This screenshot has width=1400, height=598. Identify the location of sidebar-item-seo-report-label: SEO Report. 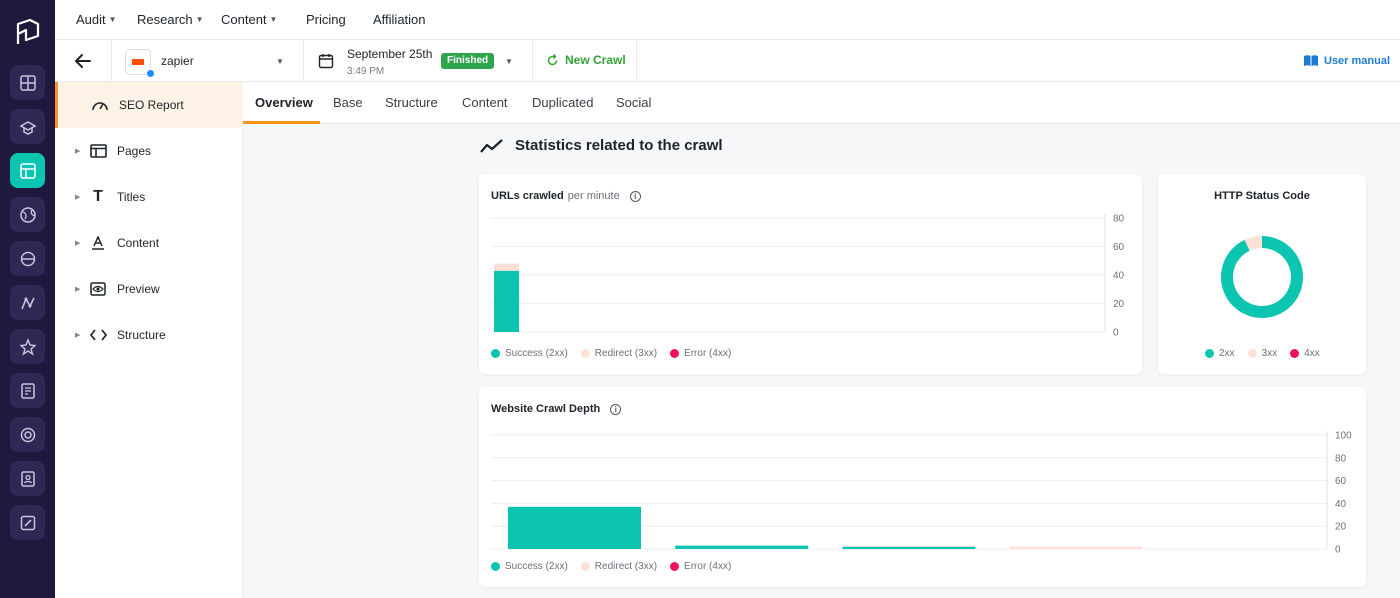
(137, 105).